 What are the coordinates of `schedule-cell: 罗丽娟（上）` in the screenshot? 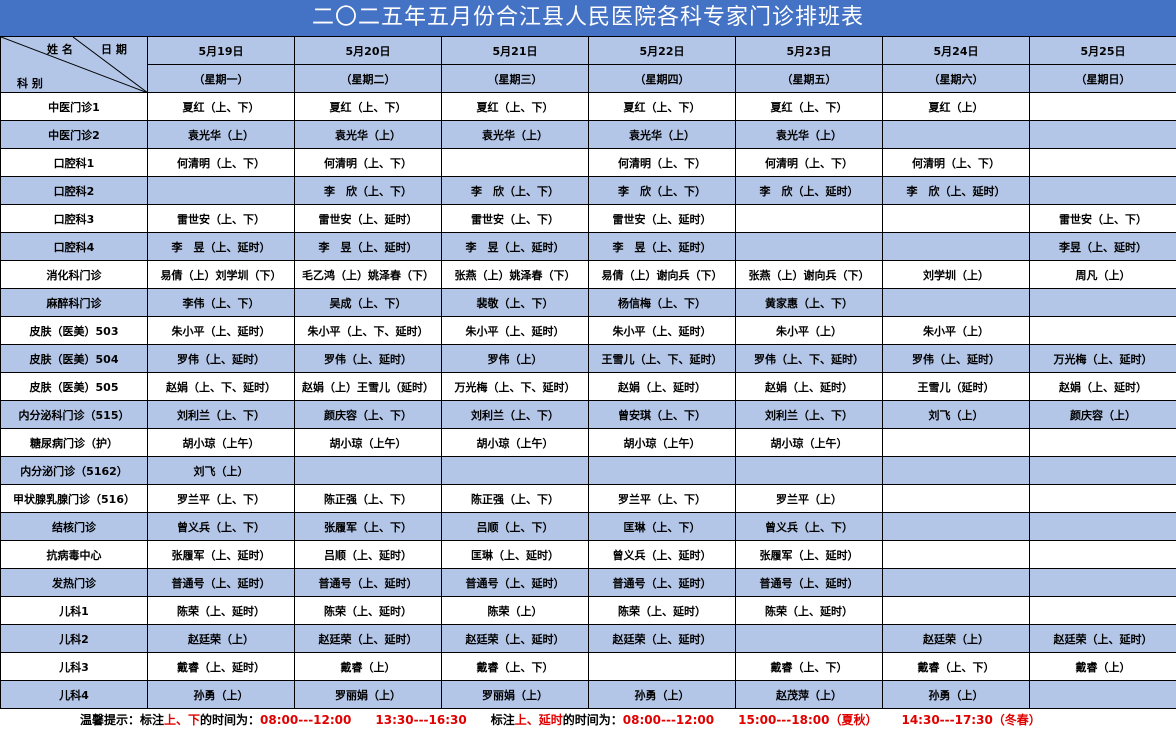 It's located at (515, 694).